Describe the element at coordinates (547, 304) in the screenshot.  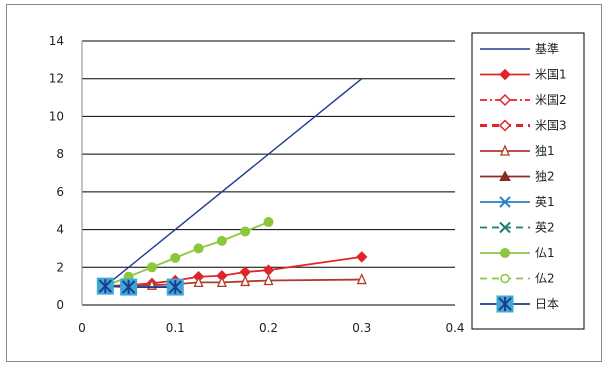
I see `legend-label: 日本` at that location.